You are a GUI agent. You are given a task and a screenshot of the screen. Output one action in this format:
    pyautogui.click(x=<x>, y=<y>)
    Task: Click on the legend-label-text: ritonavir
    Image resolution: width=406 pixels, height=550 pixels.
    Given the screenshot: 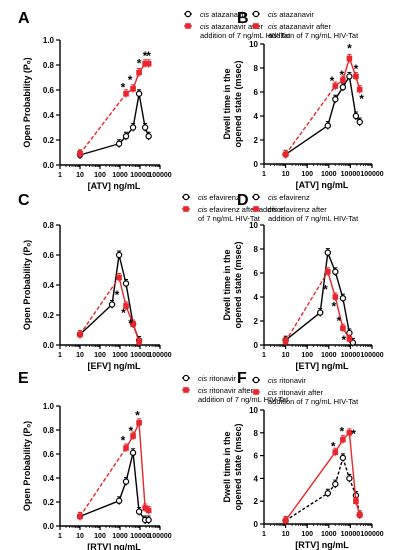 What is the action you would take?
    pyautogui.click(x=221, y=378)
    